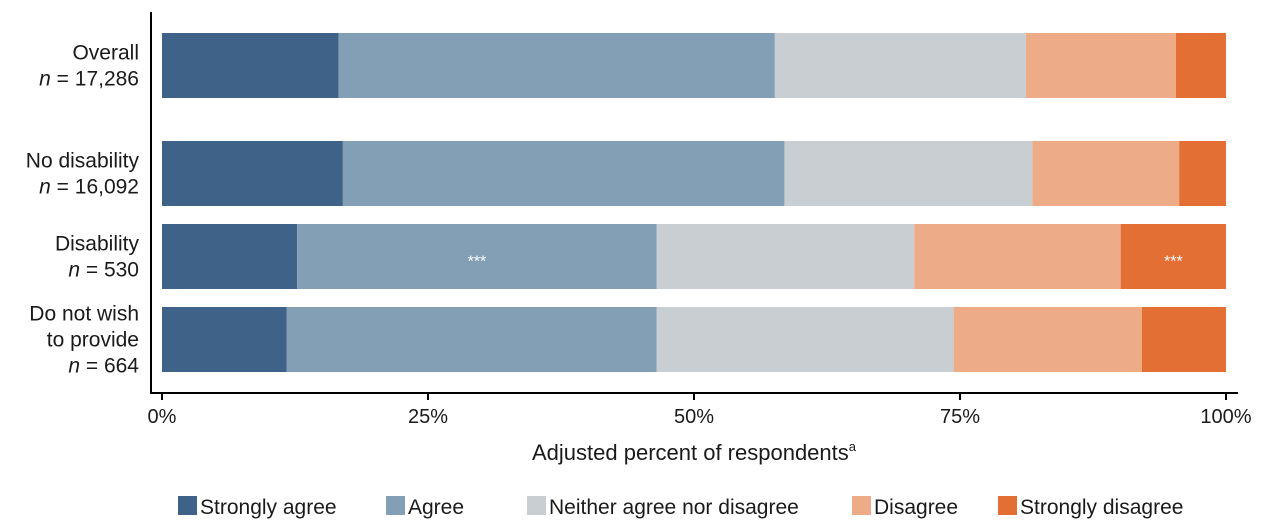 This screenshot has height=522, width=1269. What do you see at coordinates (1106, 173) in the screenshot?
I see `bar-2-disagree` at bounding box center [1106, 173].